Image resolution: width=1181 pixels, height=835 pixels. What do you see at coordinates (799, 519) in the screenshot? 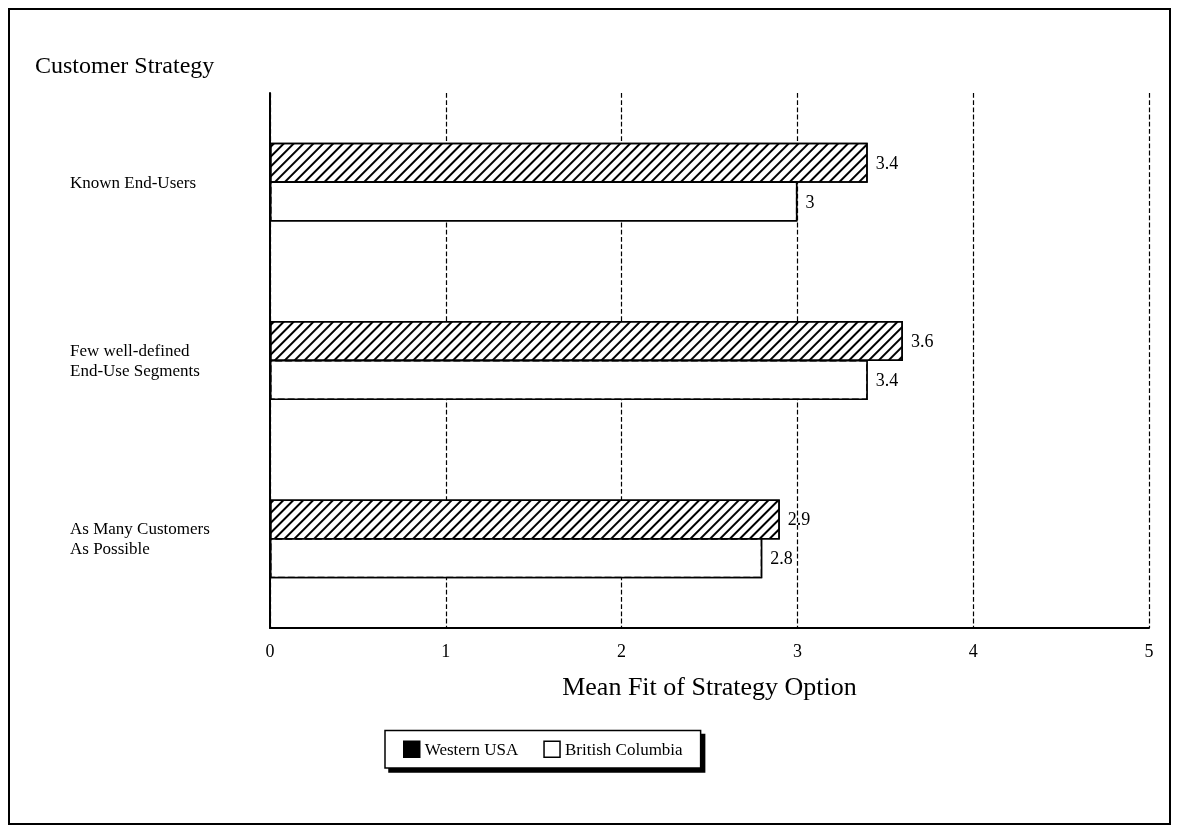
I see `data-label: 2.9` at bounding box center [799, 519].